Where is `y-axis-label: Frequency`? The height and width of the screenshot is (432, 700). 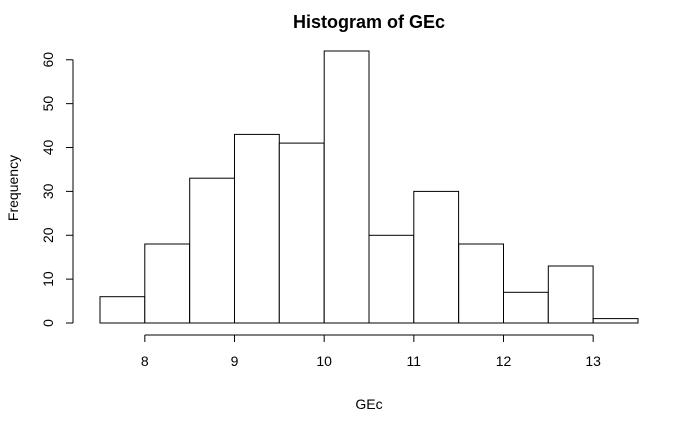
y-axis-label: Frequency is located at coordinates (13, 188).